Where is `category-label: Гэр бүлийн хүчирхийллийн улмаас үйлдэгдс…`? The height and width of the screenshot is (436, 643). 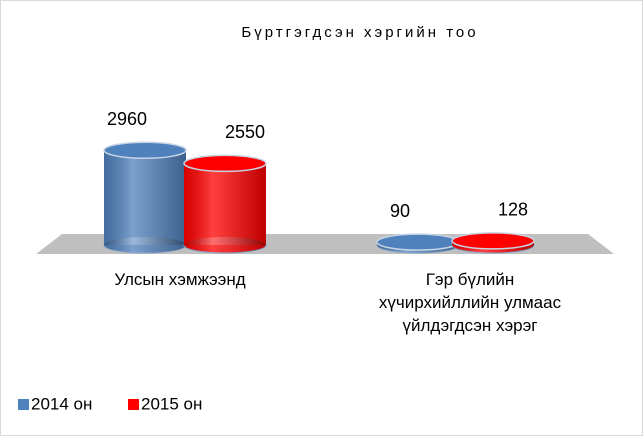 category-label: Гэр бүлийн хүчирхийллийн улмаас үйлдэгдс… is located at coordinates (470, 302).